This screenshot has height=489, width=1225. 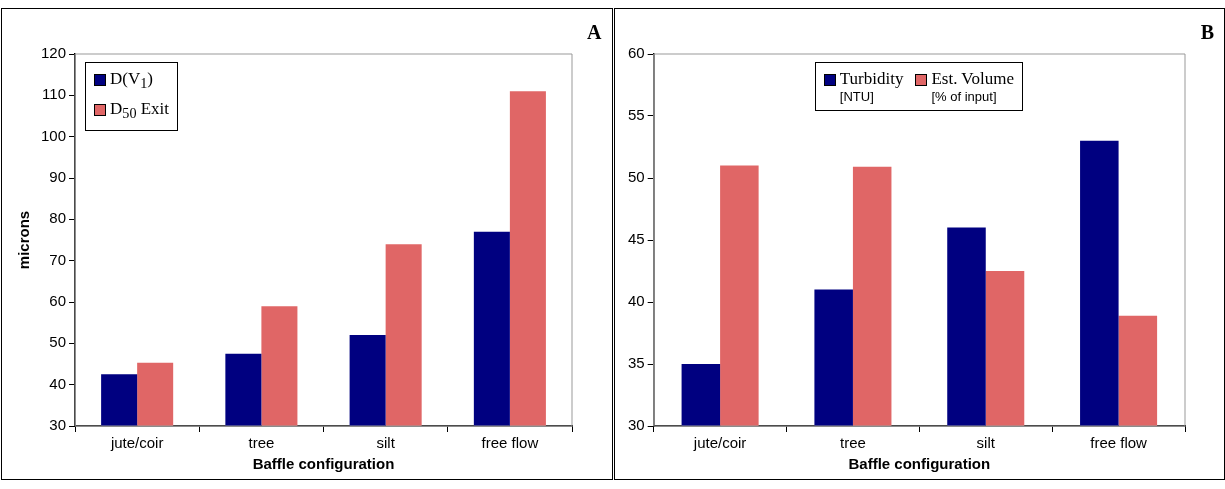 What do you see at coordinates (24, 240) in the screenshot?
I see `y-axis-title: microns` at bounding box center [24, 240].